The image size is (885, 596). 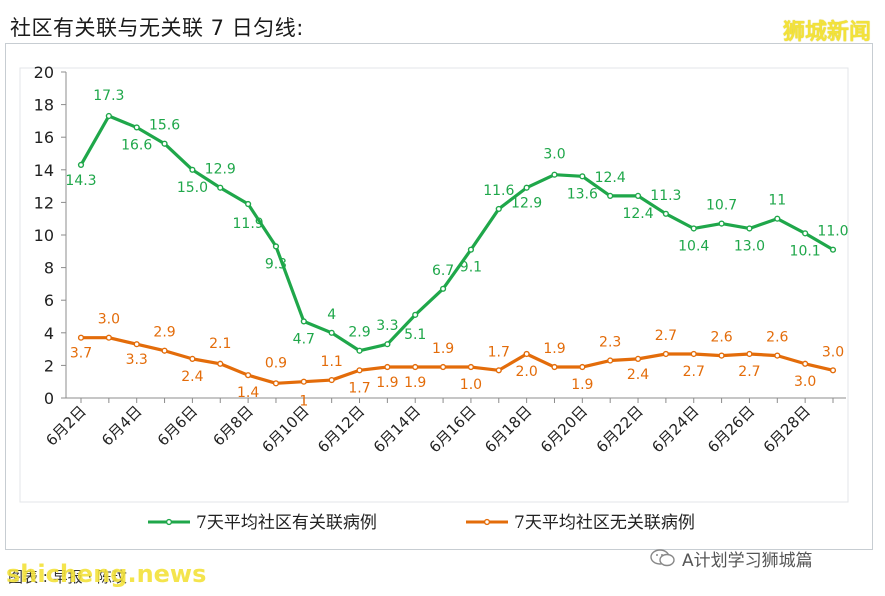 I want to click on linked-data-label: 3.3, so click(x=387, y=326).